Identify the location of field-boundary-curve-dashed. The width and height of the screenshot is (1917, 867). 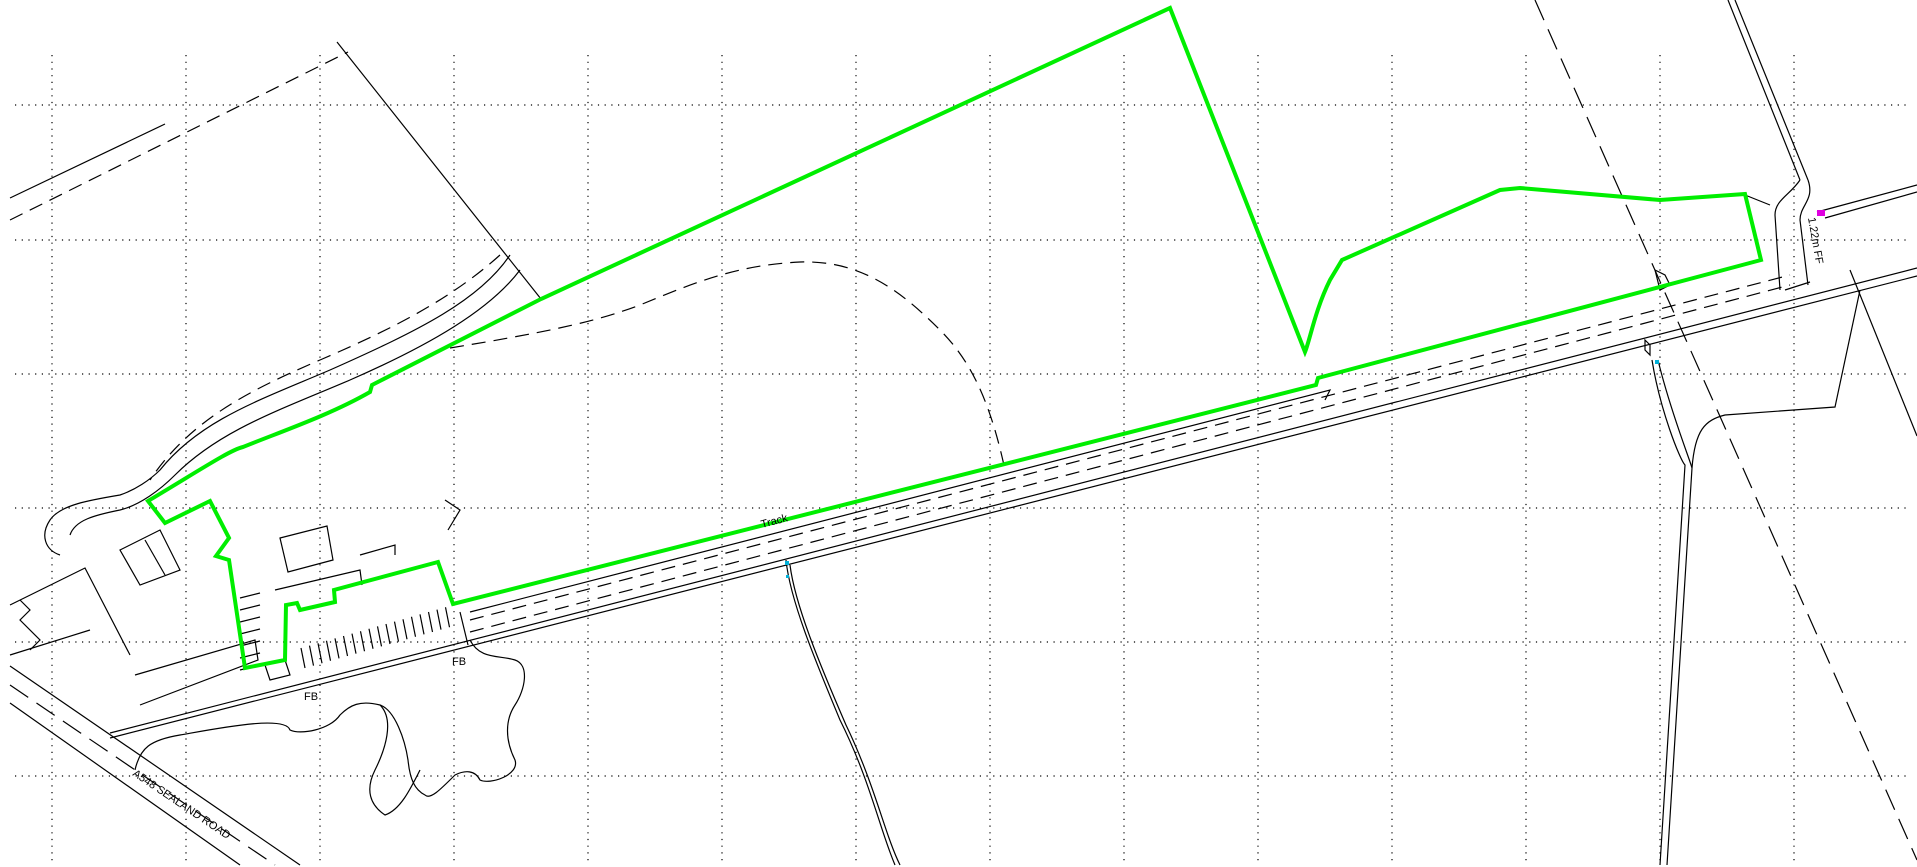
(727, 366).